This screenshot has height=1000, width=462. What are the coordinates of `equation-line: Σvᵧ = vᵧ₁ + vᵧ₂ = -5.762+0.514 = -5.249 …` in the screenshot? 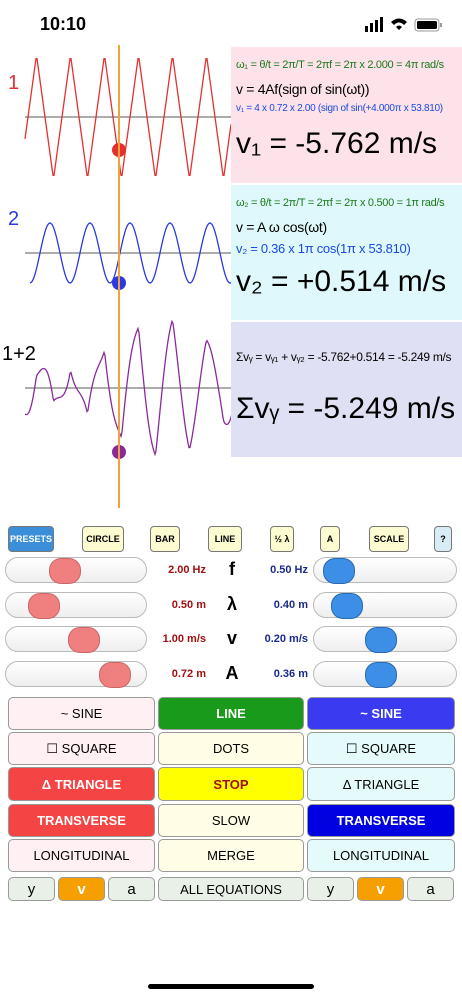 It's located at (344, 357).